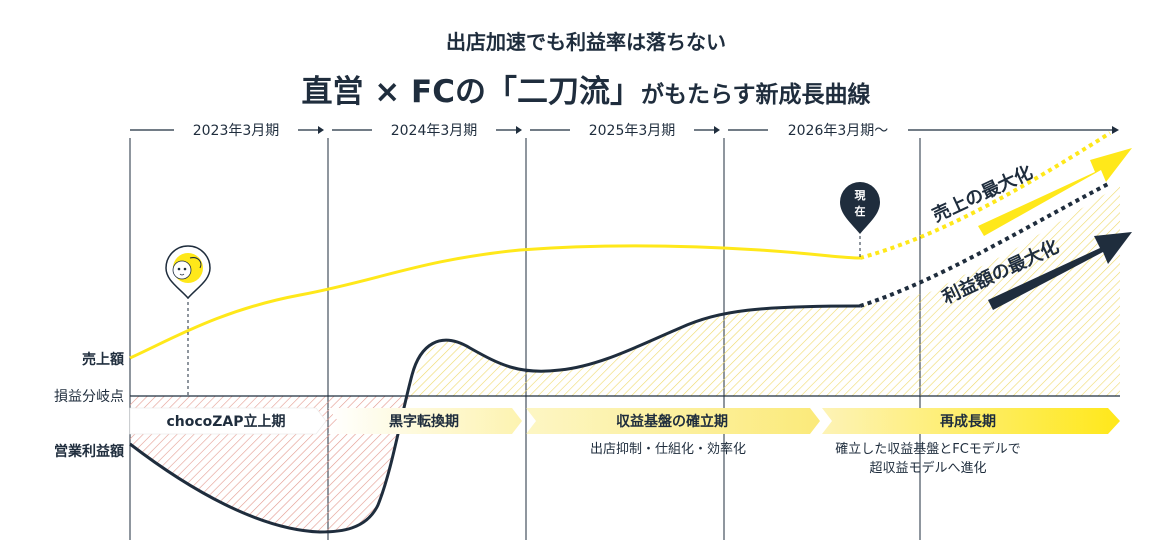 Image resolution: width=1172 pixels, height=548 pixels. I want to click on main-title-part2: がもたらす新成長曲線, so click(755, 95).